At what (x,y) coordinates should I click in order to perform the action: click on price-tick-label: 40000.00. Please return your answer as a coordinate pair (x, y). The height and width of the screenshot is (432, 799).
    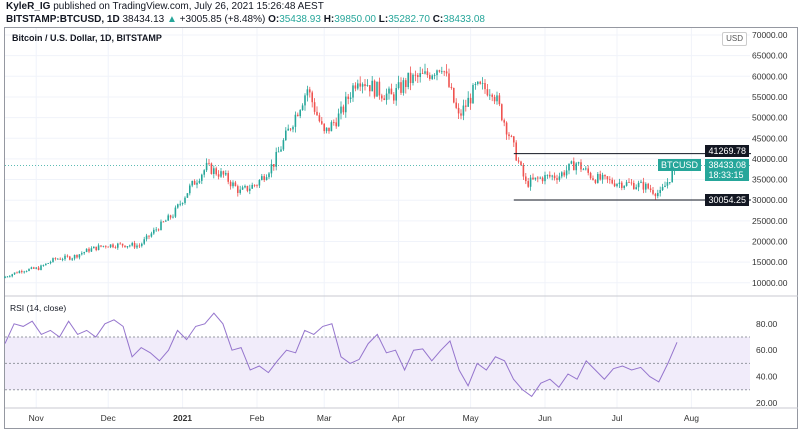
    Looking at the image, I should click on (770, 159).